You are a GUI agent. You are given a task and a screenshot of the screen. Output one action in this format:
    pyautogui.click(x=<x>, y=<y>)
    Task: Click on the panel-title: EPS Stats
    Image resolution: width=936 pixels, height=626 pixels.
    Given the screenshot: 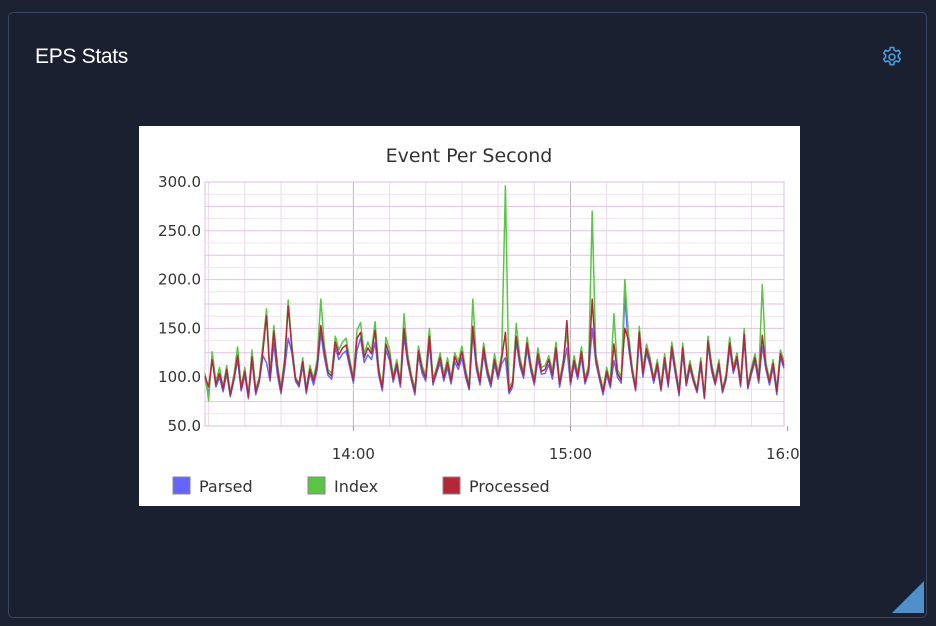 What is the action you would take?
    pyautogui.click(x=82, y=56)
    